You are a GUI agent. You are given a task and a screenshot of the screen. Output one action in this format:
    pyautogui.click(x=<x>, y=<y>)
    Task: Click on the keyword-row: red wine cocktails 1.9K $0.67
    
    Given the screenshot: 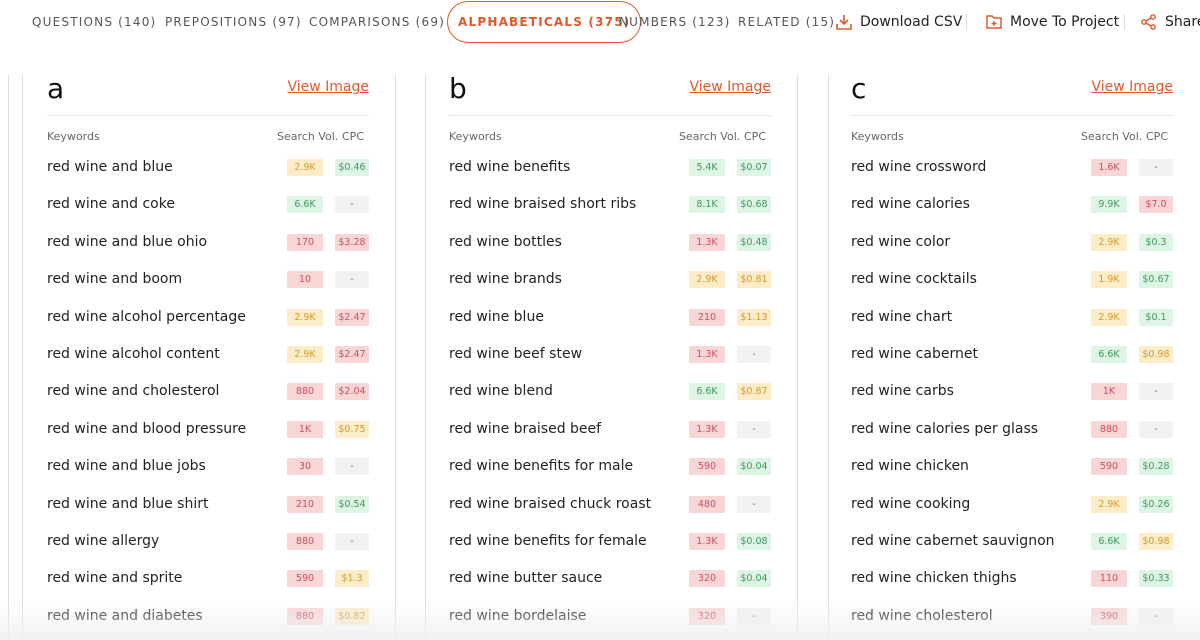 What is the action you would take?
    pyautogui.click(x=1012, y=280)
    